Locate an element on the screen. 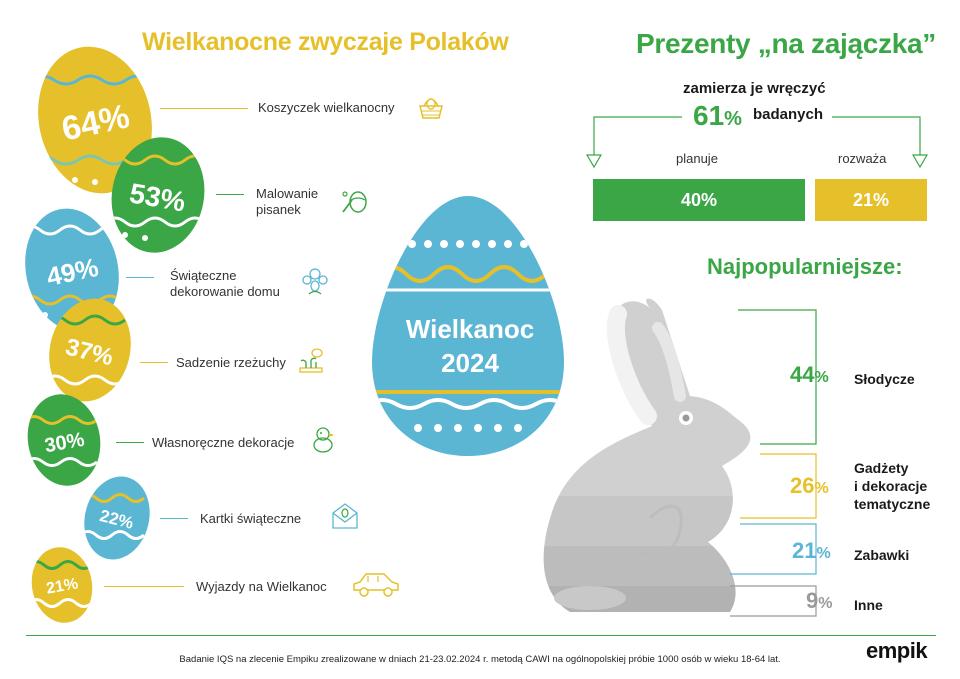  custom-label-decorating: Świąteczne dekorowanie domu is located at coordinates (225, 284).